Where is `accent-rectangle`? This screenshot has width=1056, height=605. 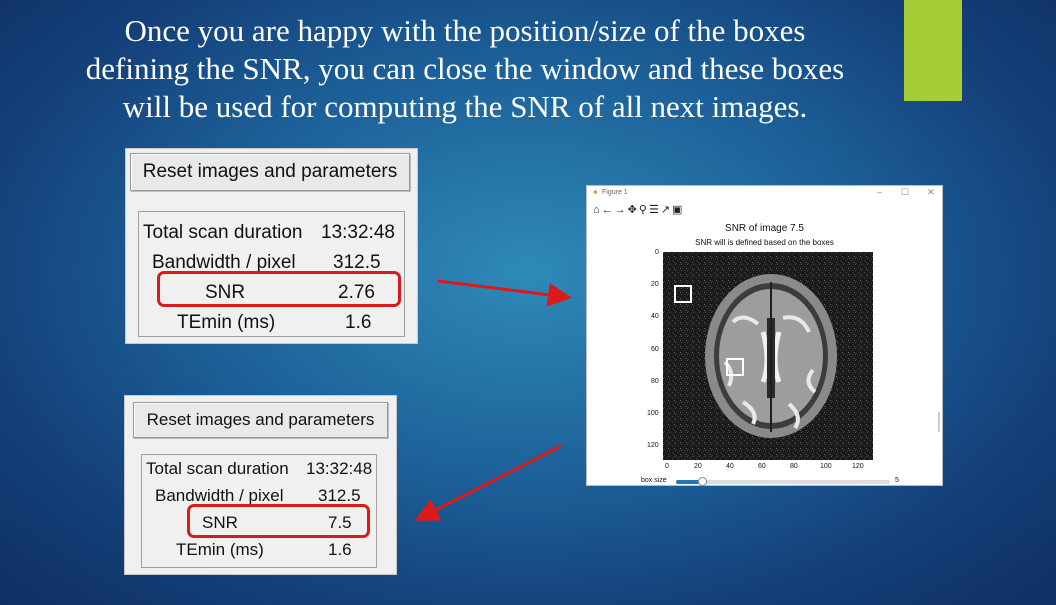
accent-rectangle is located at coordinates (933, 50).